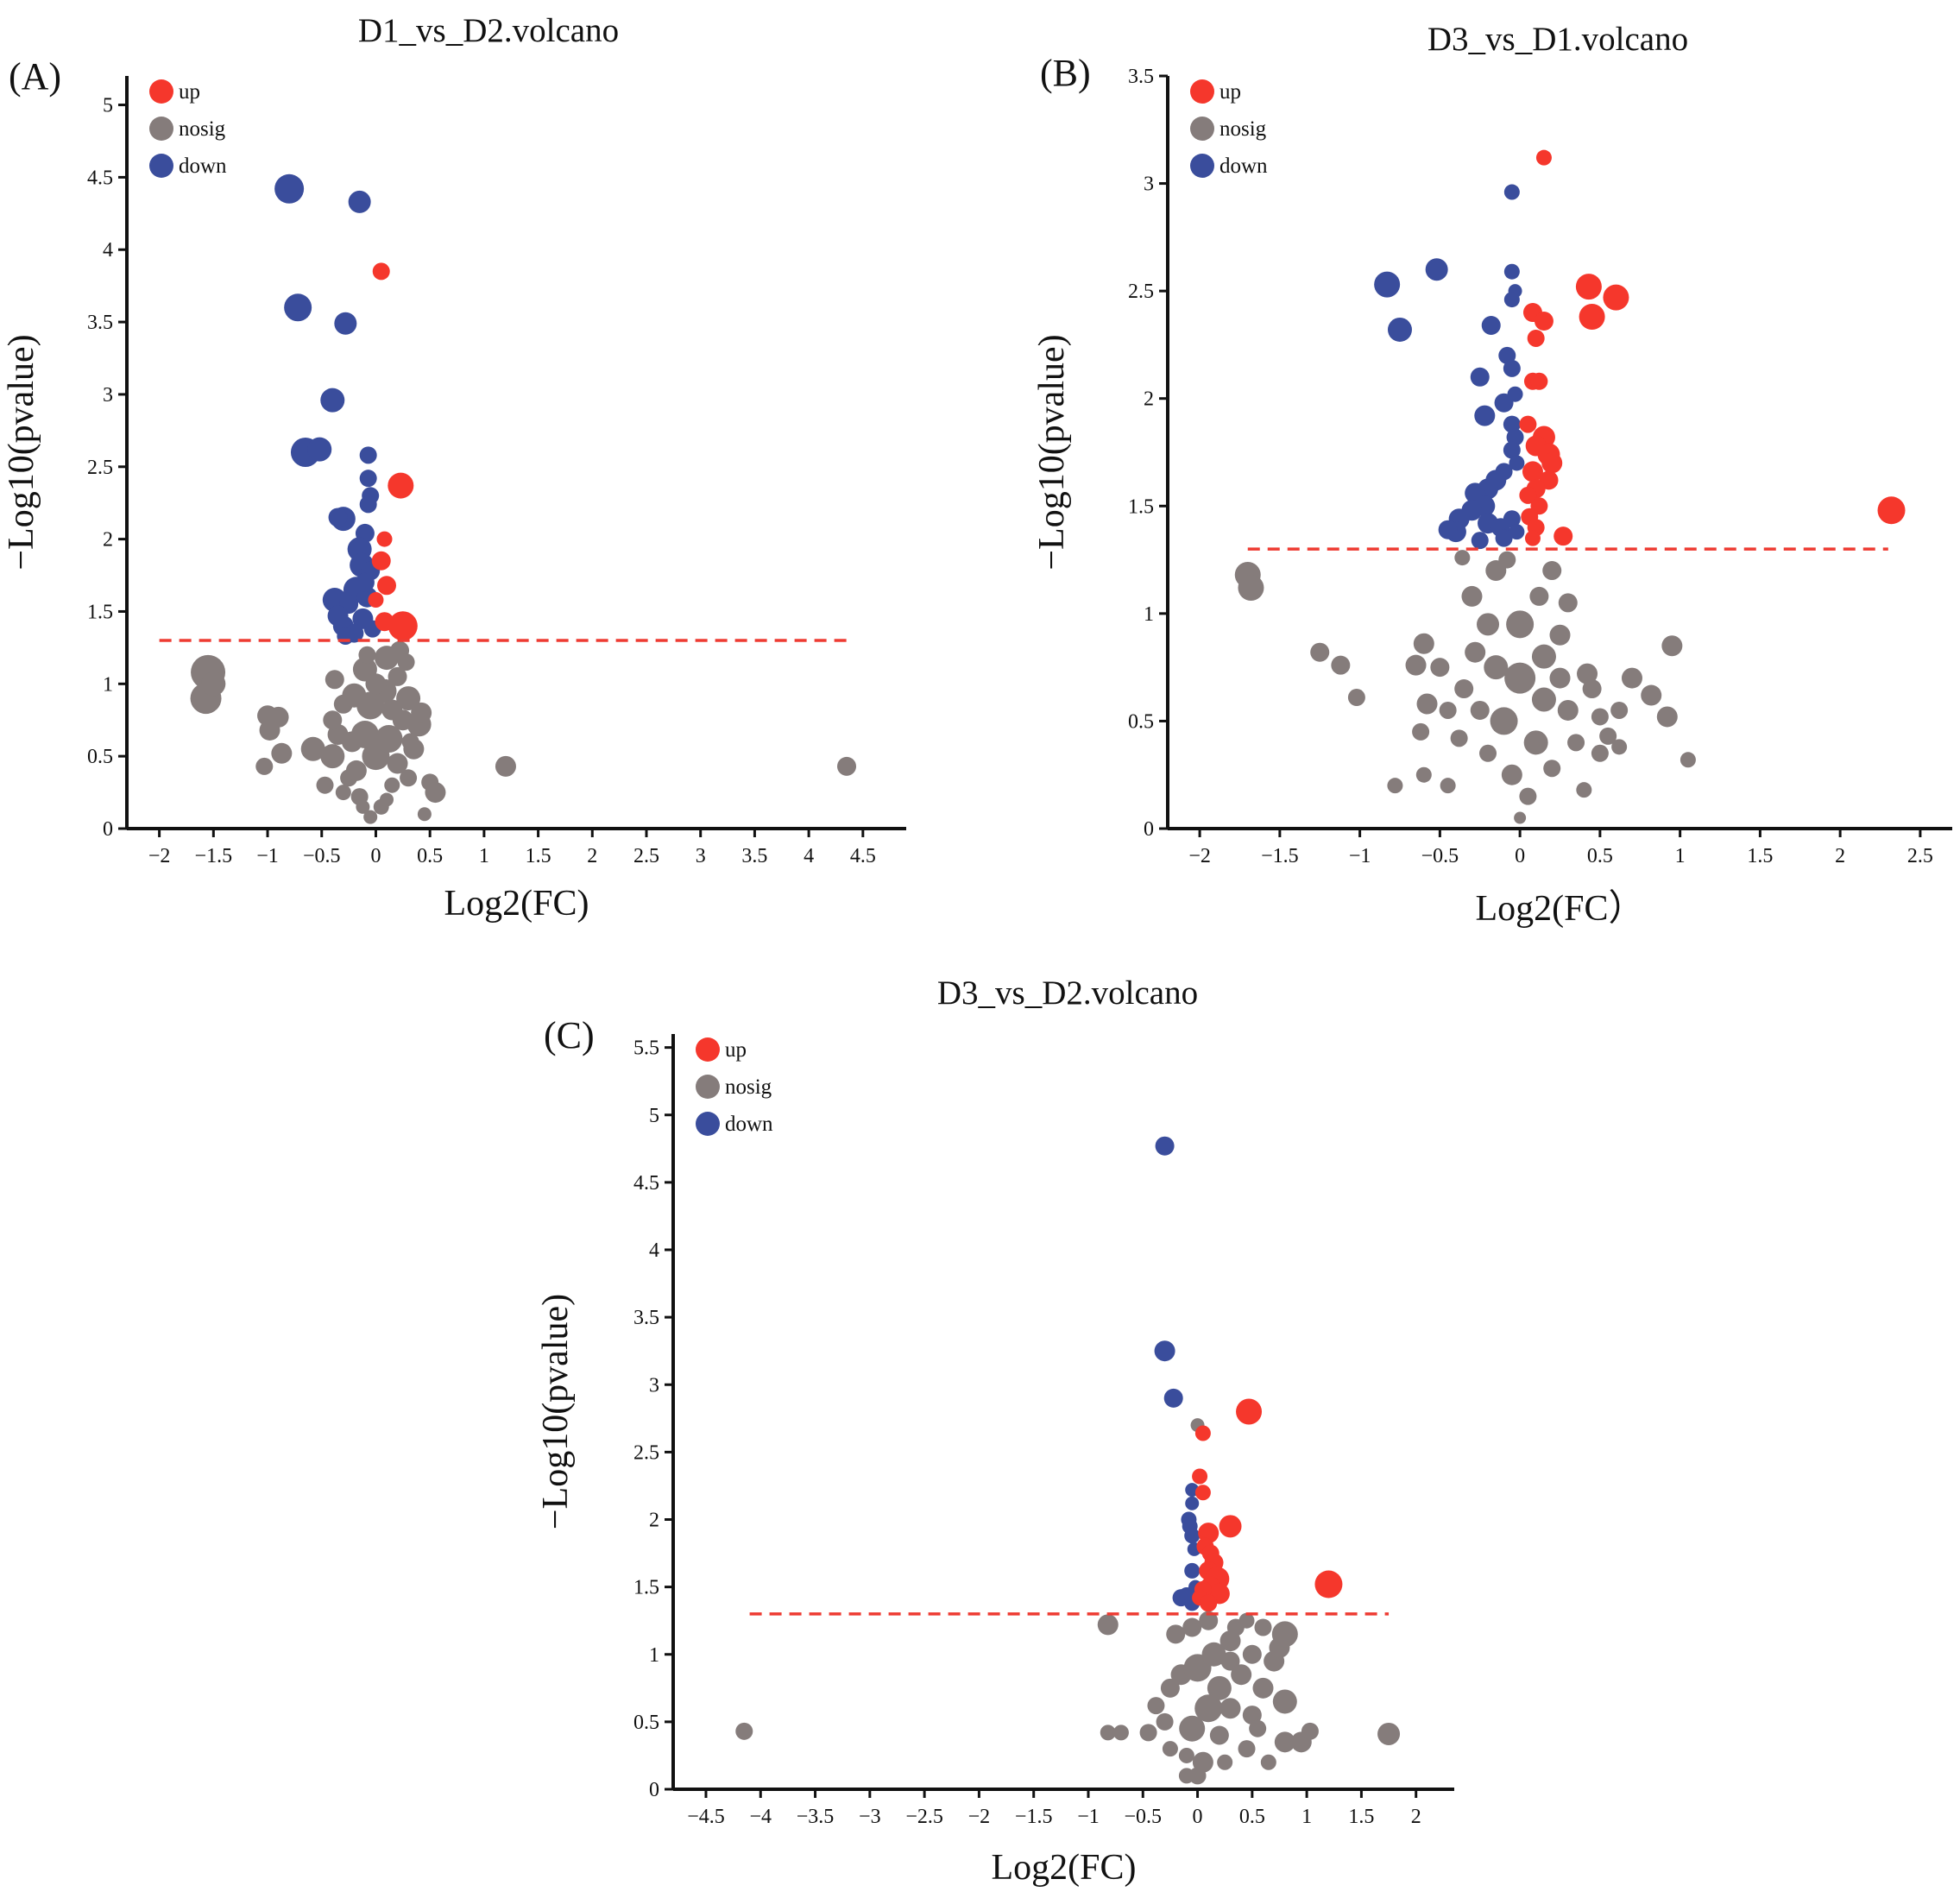 The width and height of the screenshot is (1960, 1898). What do you see at coordinates (35, 76) in the screenshot?
I see `panel-a-label: (A)` at bounding box center [35, 76].